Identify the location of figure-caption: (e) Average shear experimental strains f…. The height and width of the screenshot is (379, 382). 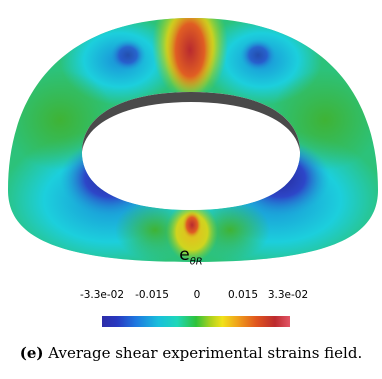
(191, 353).